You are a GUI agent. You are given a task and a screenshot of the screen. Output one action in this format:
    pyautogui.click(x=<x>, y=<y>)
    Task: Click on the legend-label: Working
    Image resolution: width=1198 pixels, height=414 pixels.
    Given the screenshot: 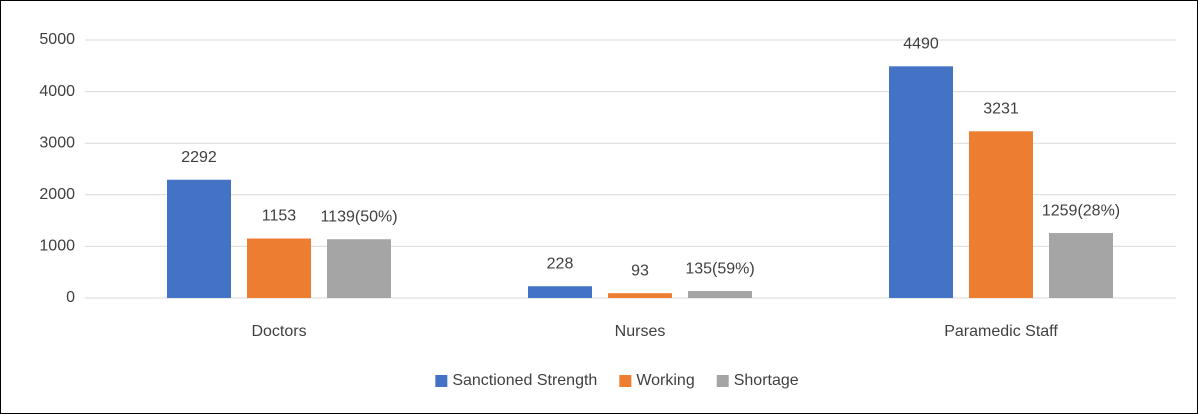 What is the action you would take?
    pyautogui.click(x=665, y=380)
    